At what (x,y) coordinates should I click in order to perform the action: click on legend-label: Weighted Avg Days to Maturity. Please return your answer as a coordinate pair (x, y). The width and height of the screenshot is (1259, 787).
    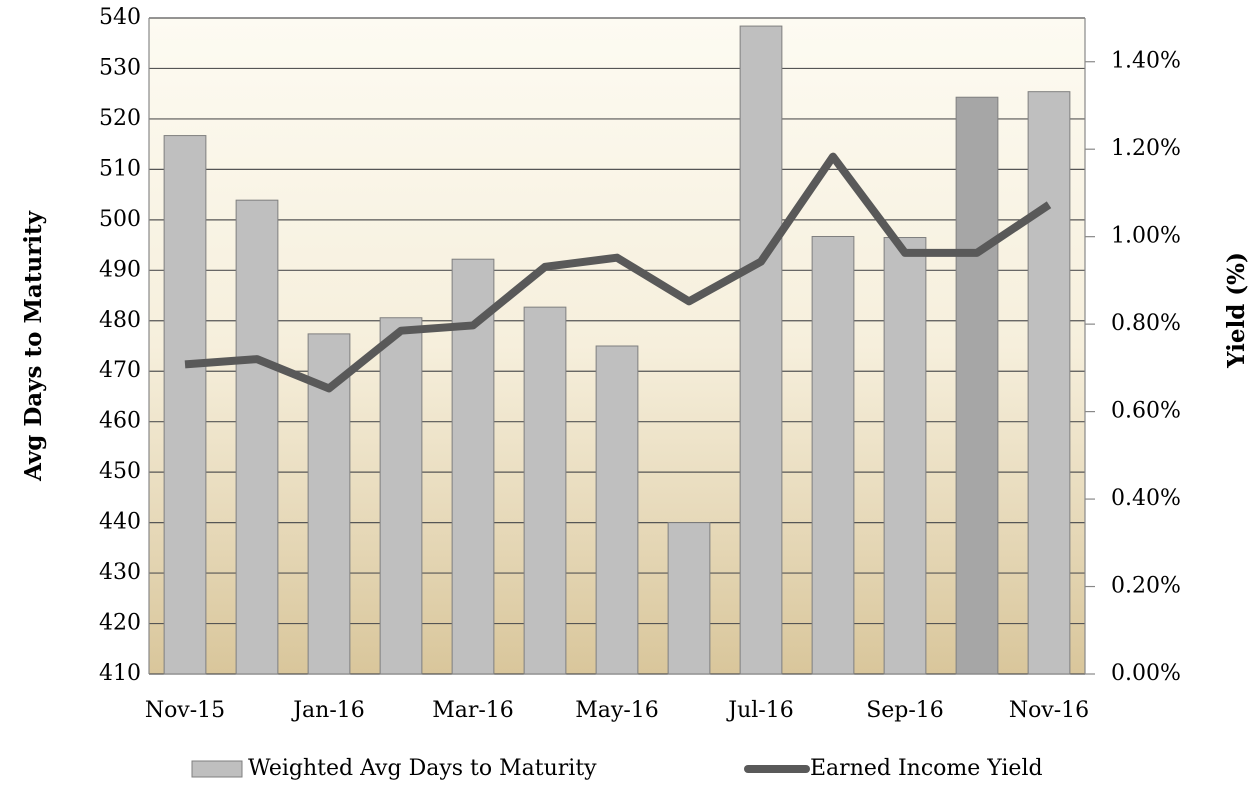
    Looking at the image, I should click on (422, 768).